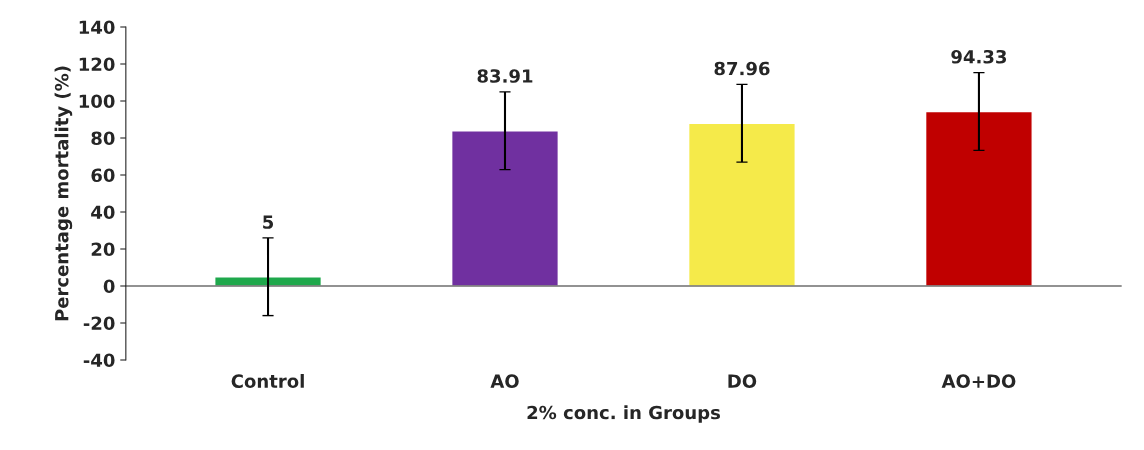  Describe the element at coordinates (505, 76) in the screenshot. I see `data-label: 83.91` at that location.